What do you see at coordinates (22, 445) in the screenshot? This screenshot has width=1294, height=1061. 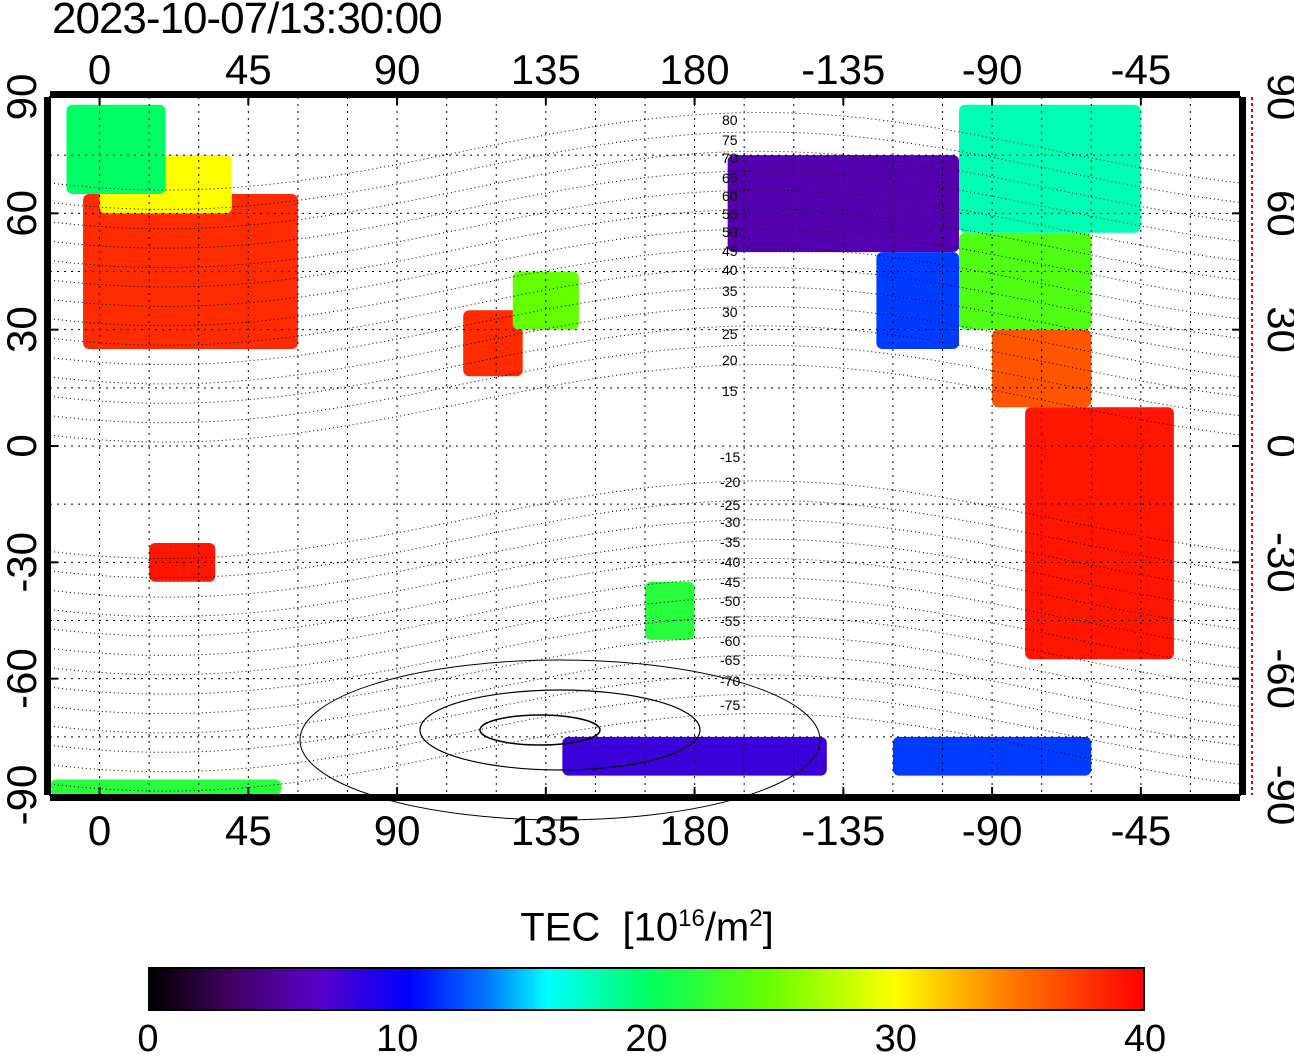 I see `lat-label-left: 0` at bounding box center [22, 445].